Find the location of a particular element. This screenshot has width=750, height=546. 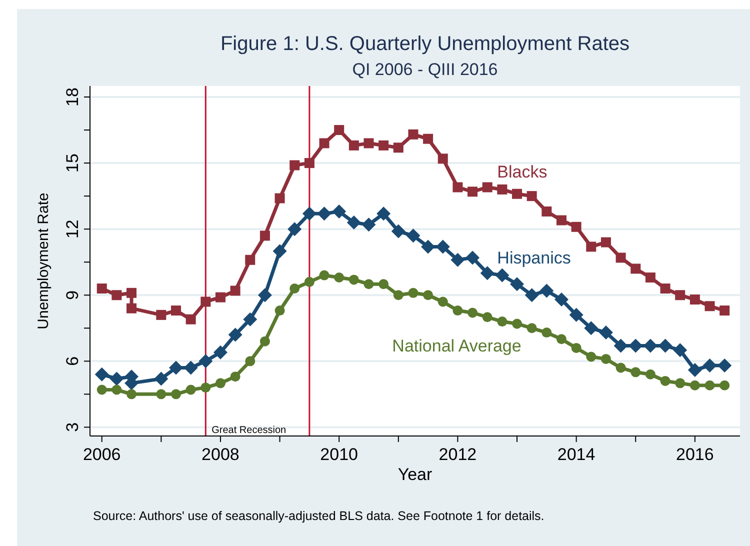

y-tick-label: 18 is located at coordinates (72, 97).